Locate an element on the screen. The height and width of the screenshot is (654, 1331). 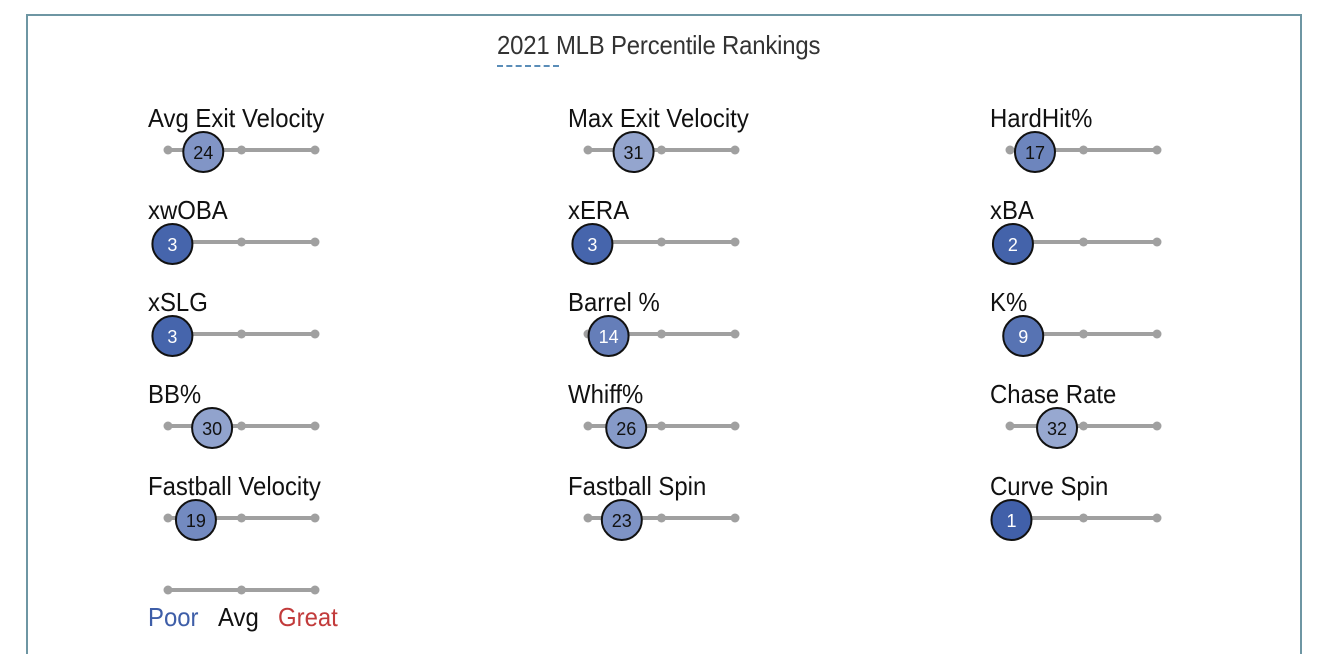
marker-value-xba: 2 is located at coordinates (1013, 245).